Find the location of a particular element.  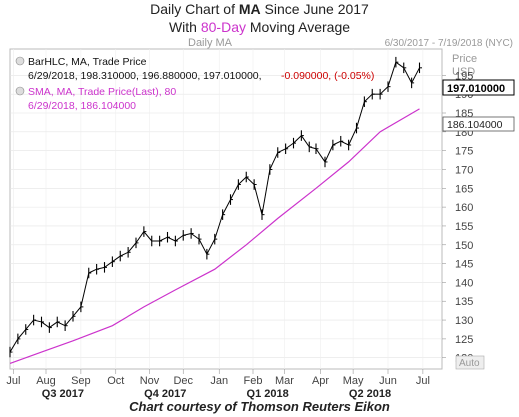

y-tick-label: 125 is located at coordinates (464, 340).